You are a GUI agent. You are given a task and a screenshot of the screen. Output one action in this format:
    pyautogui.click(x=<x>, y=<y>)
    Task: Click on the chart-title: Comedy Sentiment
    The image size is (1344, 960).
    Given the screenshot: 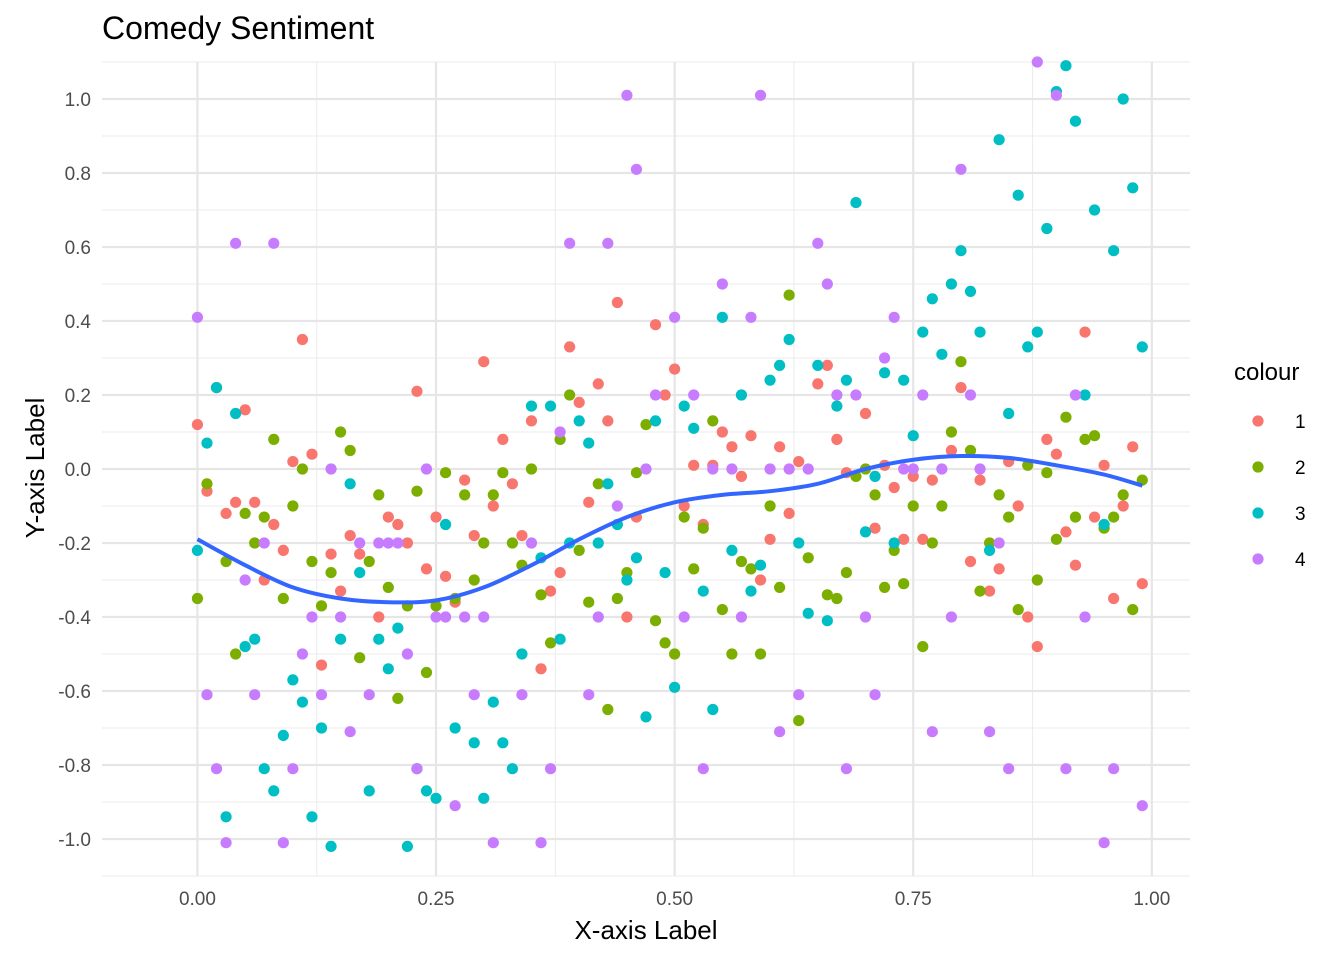 What is the action you would take?
    pyautogui.click(x=238, y=28)
    